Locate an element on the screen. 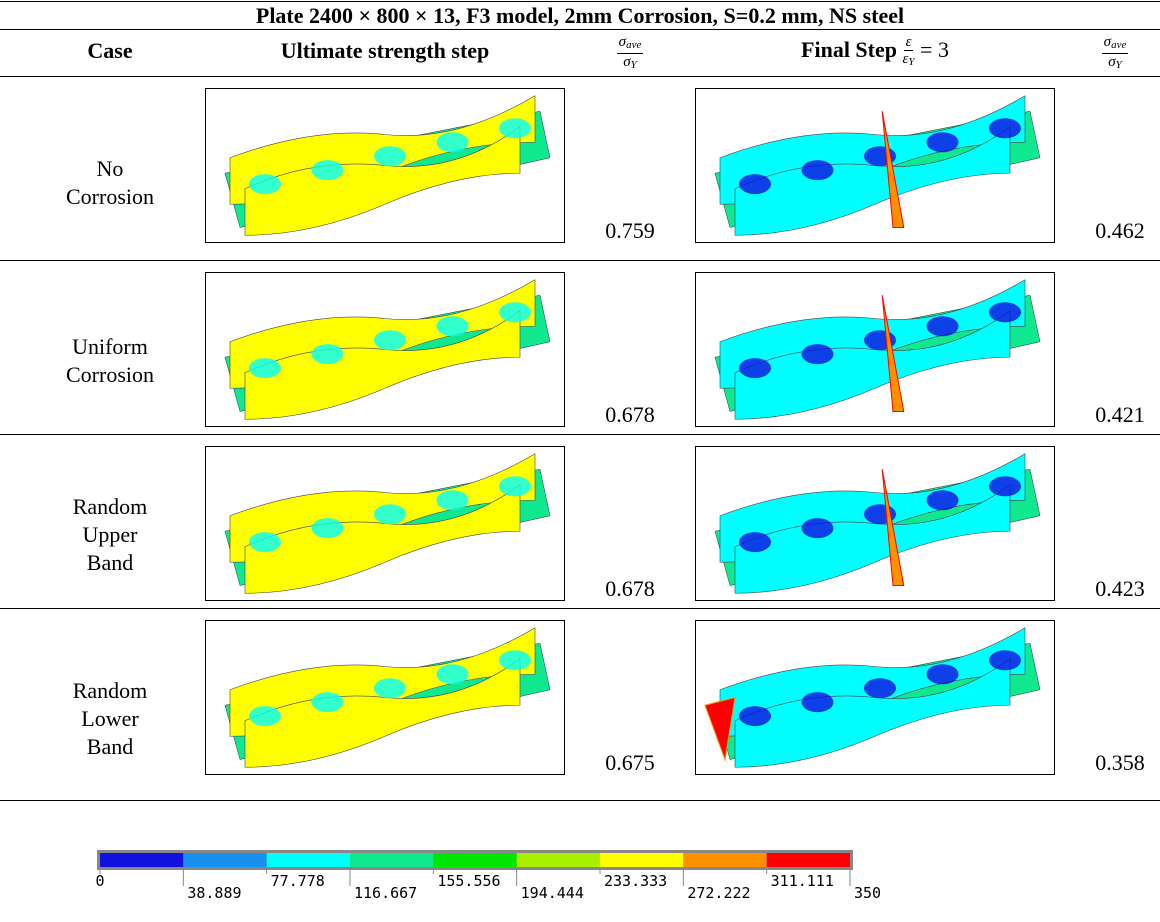  case-label: Random is located at coordinates (110, 506).